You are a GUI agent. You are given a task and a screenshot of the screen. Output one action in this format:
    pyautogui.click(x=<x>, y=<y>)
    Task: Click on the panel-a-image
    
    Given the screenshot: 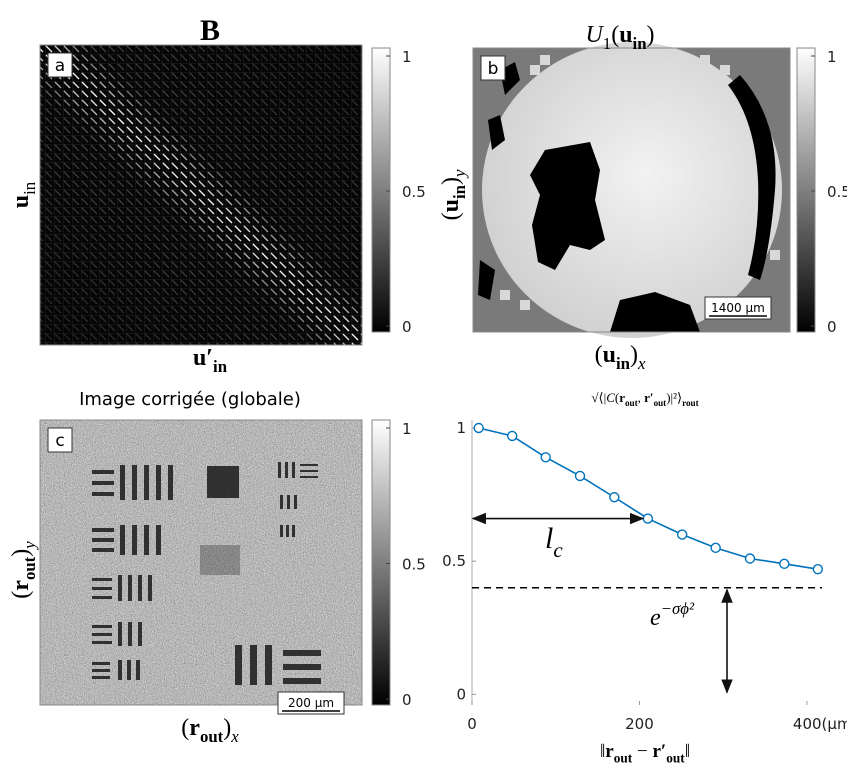 What is the action you would take?
    pyautogui.click(x=201, y=195)
    